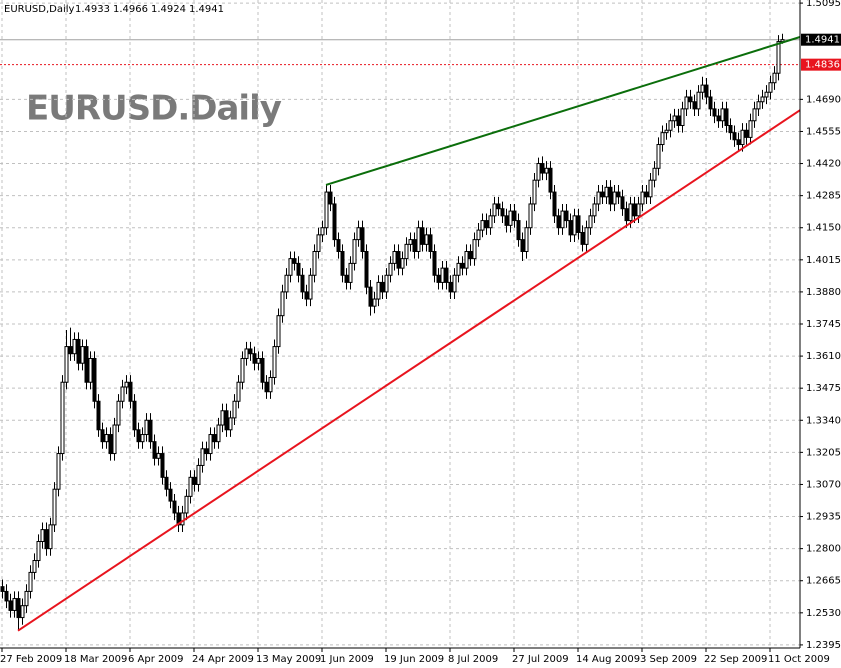 Image resolution: width=841 pixels, height=668 pixels. I want to click on x-tick-label: 14 Aug 2009, so click(608, 659).